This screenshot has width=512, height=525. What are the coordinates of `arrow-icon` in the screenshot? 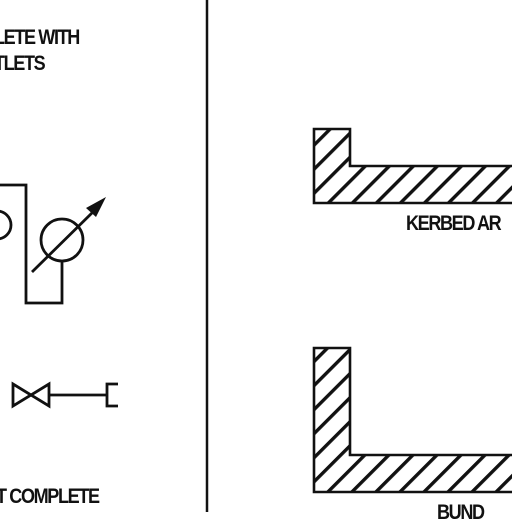 It's located at (64, 240).